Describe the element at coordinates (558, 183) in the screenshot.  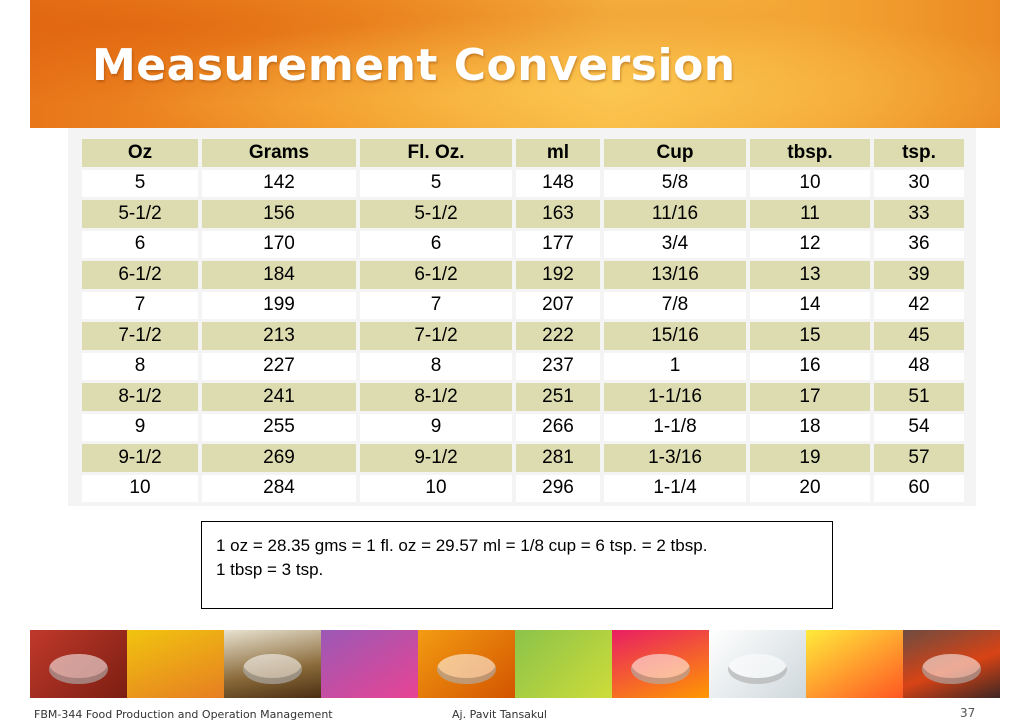
I see `cell-ml: 148` at that location.